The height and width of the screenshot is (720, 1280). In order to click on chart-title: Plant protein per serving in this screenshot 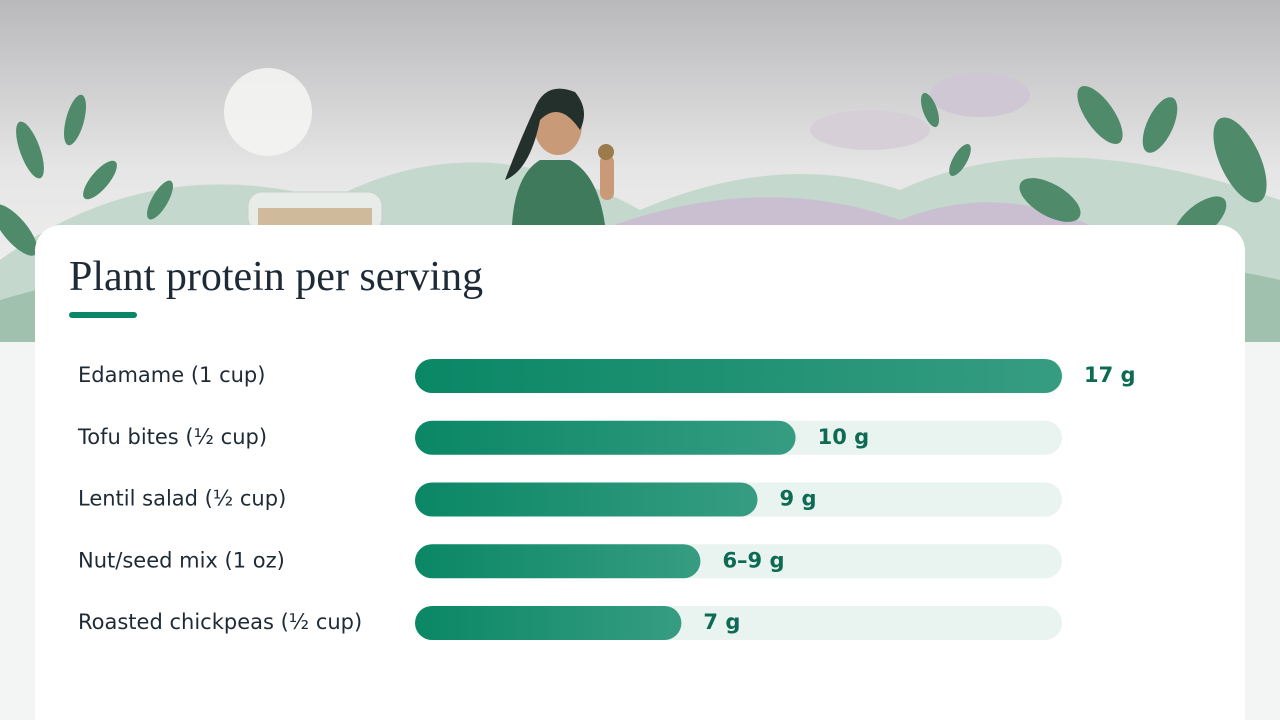, I will do `click(276, 277)`.